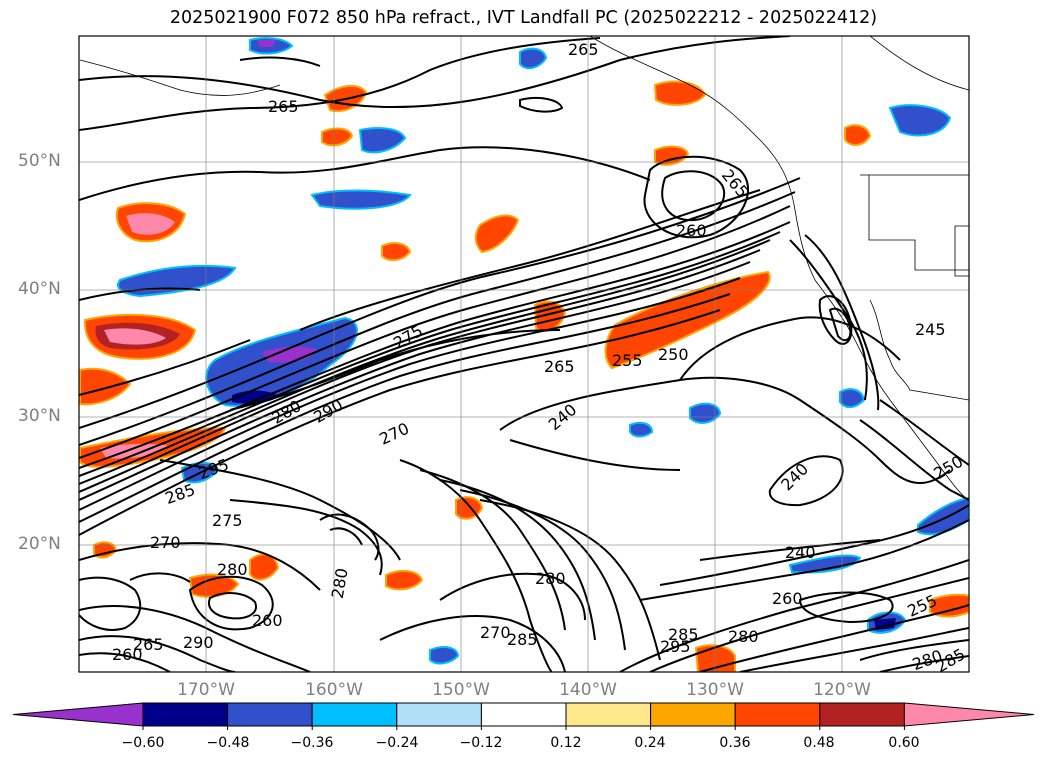 The image size is (1047, 765). I want to click on colorbar-tick-label: 0.48, so click(819, 743).